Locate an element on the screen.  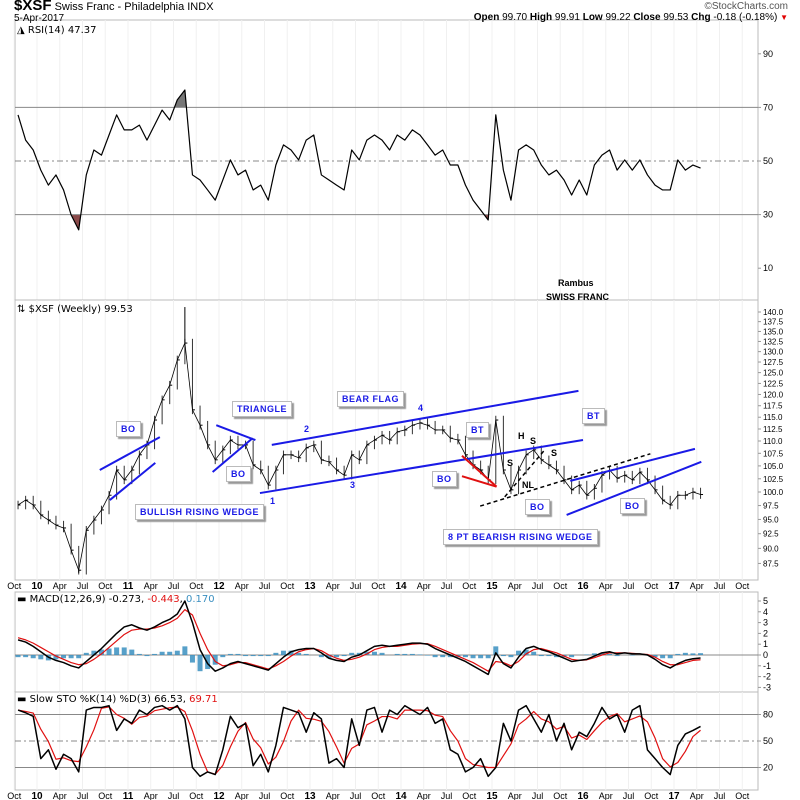
annotation-bt: BT is located at coordinates (593, 416).